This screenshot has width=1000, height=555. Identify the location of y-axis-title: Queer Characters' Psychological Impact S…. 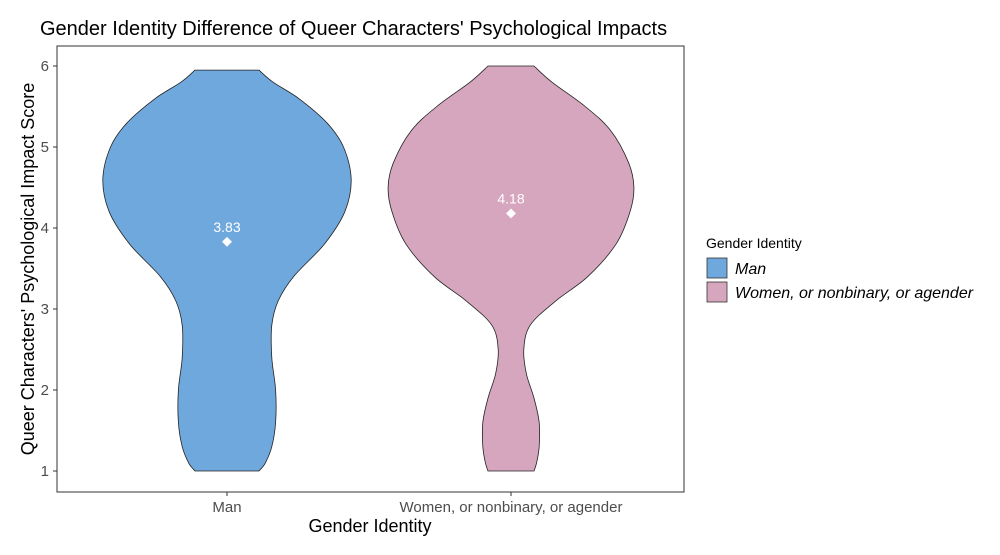
(28, 269).